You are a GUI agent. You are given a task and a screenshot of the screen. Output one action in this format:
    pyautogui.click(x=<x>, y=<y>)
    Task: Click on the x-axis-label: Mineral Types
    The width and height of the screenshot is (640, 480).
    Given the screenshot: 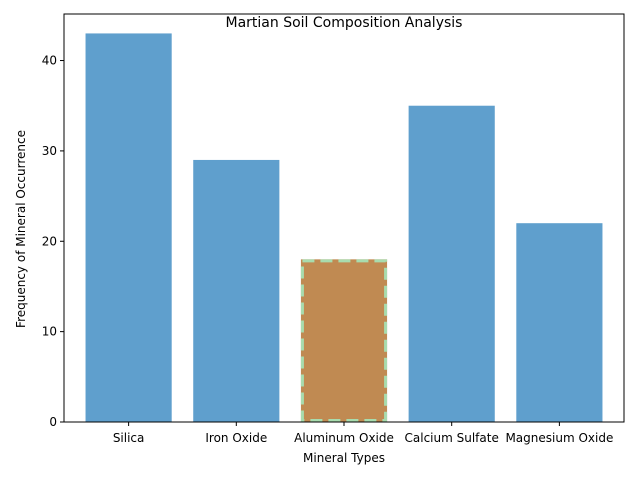 What is the action you would take?
    pyautogui.click(x=344, y=458)
    